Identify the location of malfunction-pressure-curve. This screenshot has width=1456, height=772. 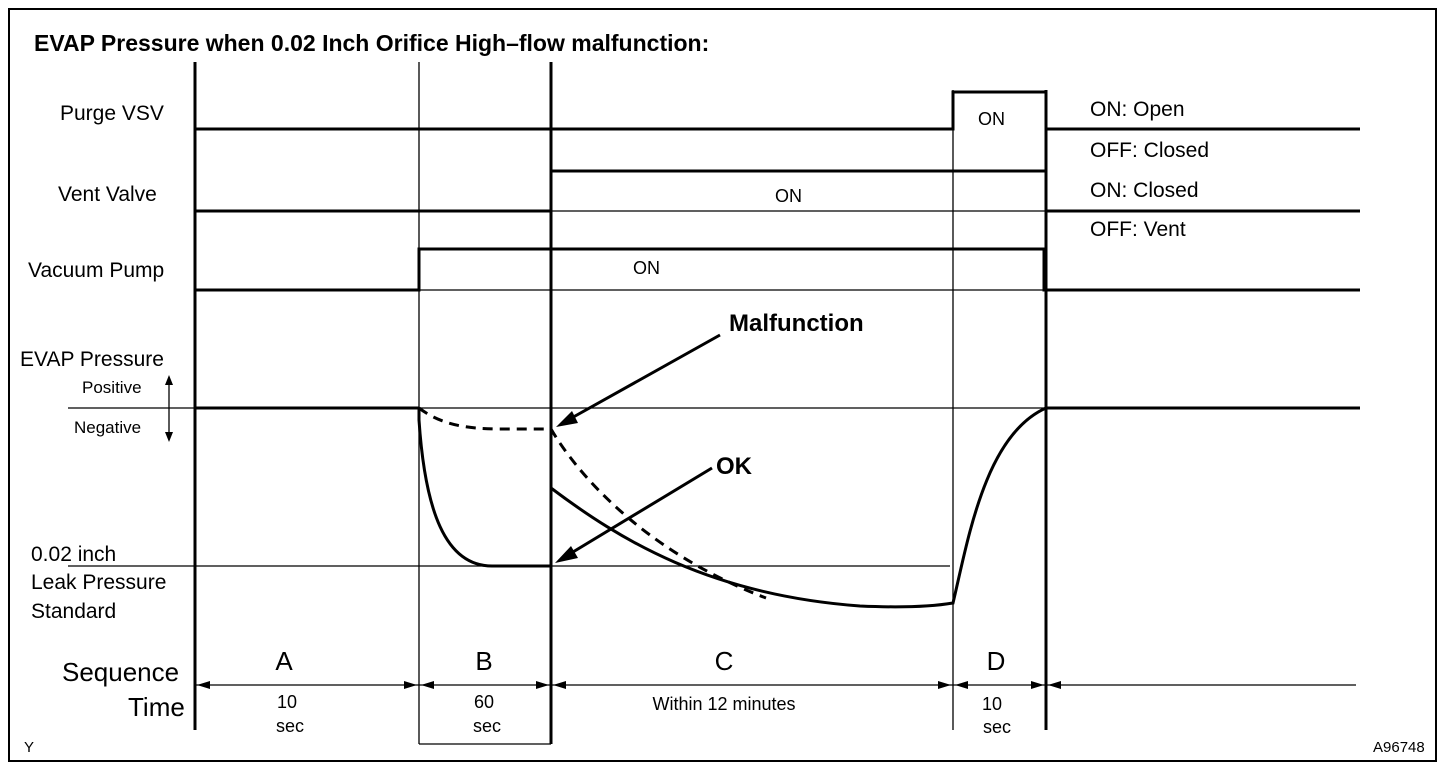
(592, 503).